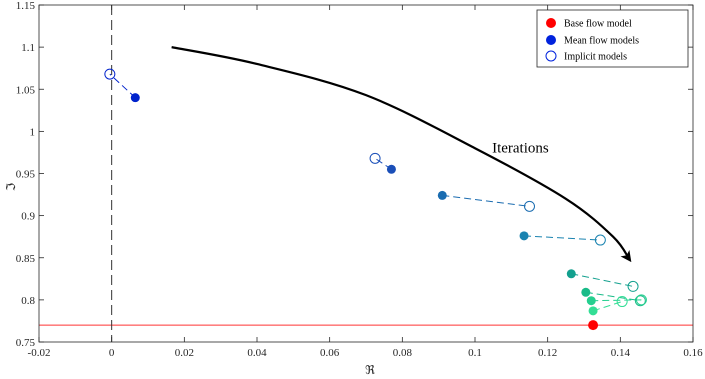 The height and width of the screenshot is (379, 705). What do you see at coordinates (39, 353) in the screenshot?
I see `x-tick-label-0: -0.02` at bounding box center [39, 353].